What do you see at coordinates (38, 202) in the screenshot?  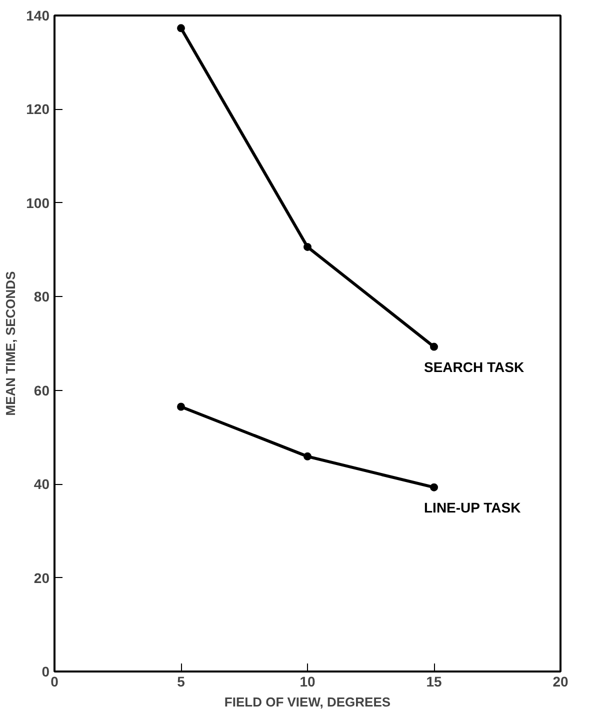 I see `y-tick-label: 100` at bounding box center [38, 202].